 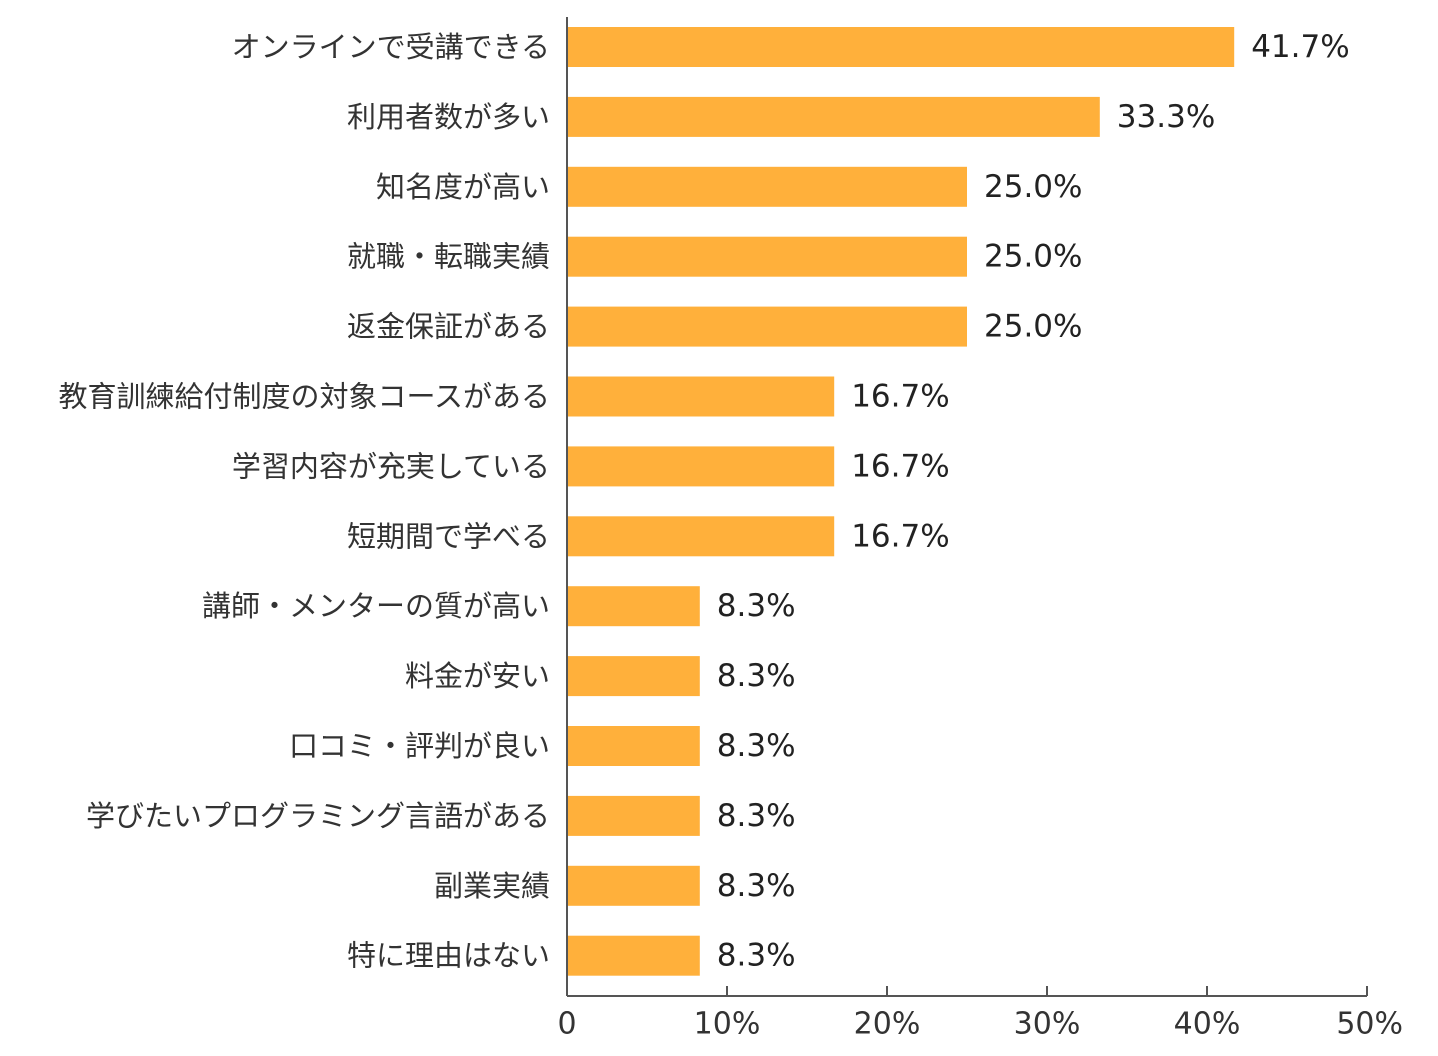 What do you see at coordinates (566, 1024) in the screenshot?
I see `x-tick-label: 0` at bounding box center [566, 1024].